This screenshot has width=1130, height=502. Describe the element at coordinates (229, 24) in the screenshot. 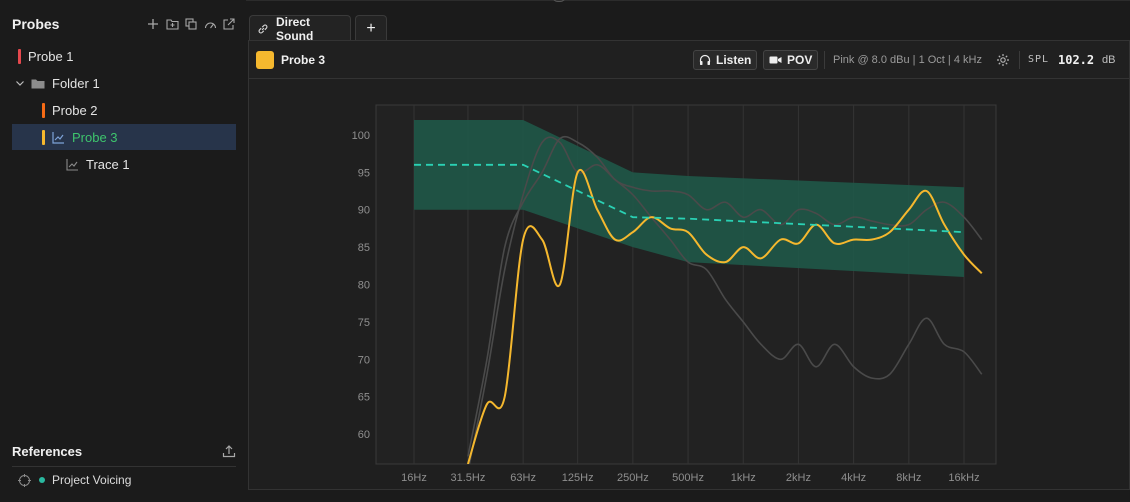

I see `external-link-icon` at that location.